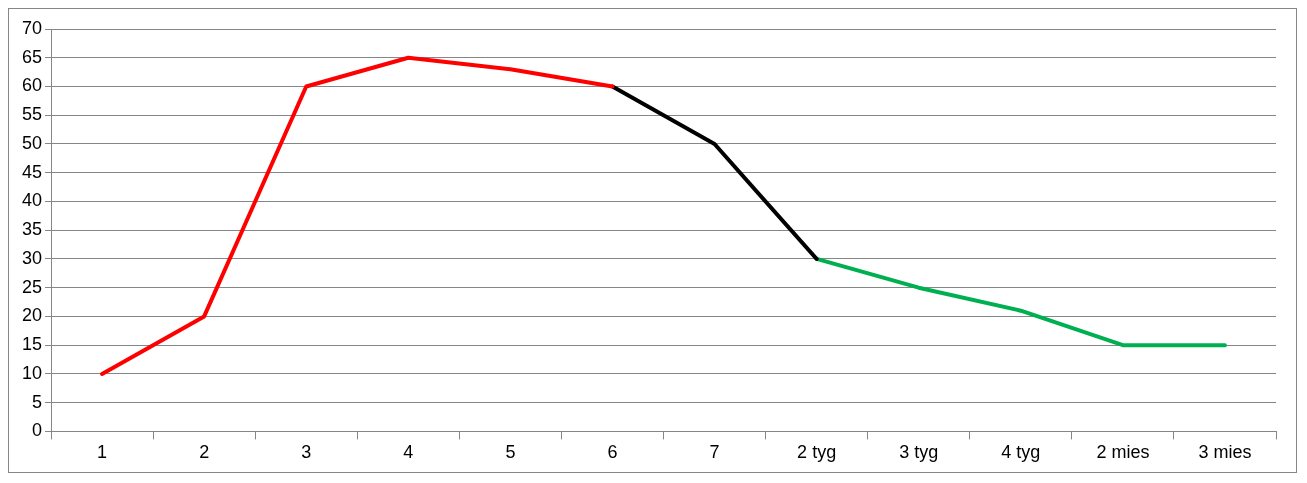  I want to click on y-tick-label: 60, so click(32, 85).